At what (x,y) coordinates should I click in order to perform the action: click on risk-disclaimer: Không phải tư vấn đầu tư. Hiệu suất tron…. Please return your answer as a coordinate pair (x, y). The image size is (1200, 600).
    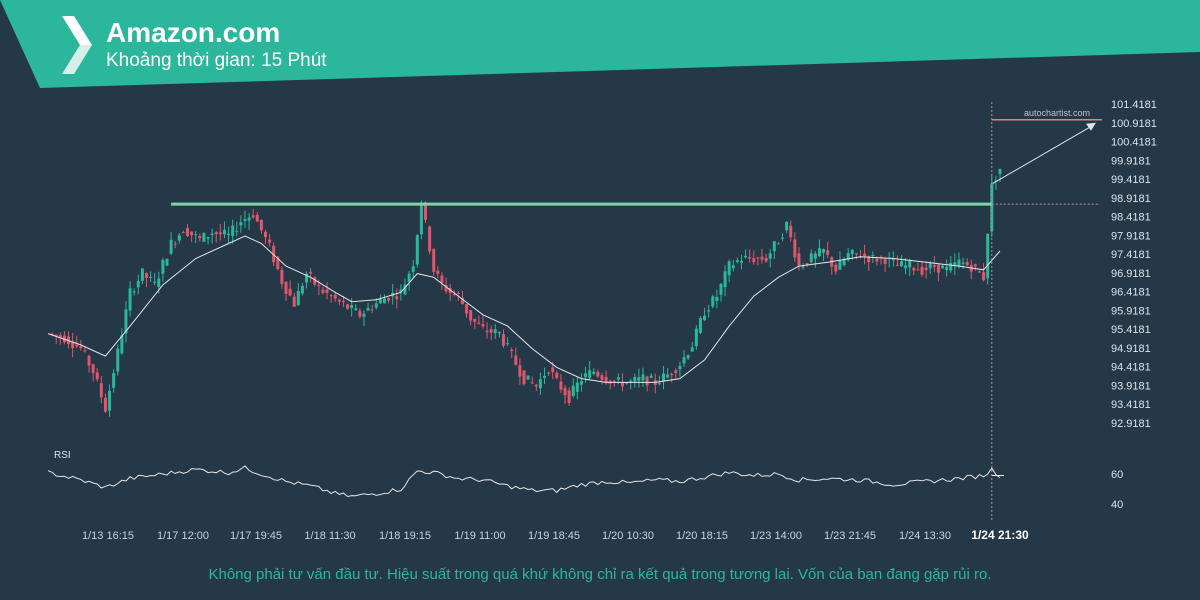
    Looking at the image, I should click on (600, 574).